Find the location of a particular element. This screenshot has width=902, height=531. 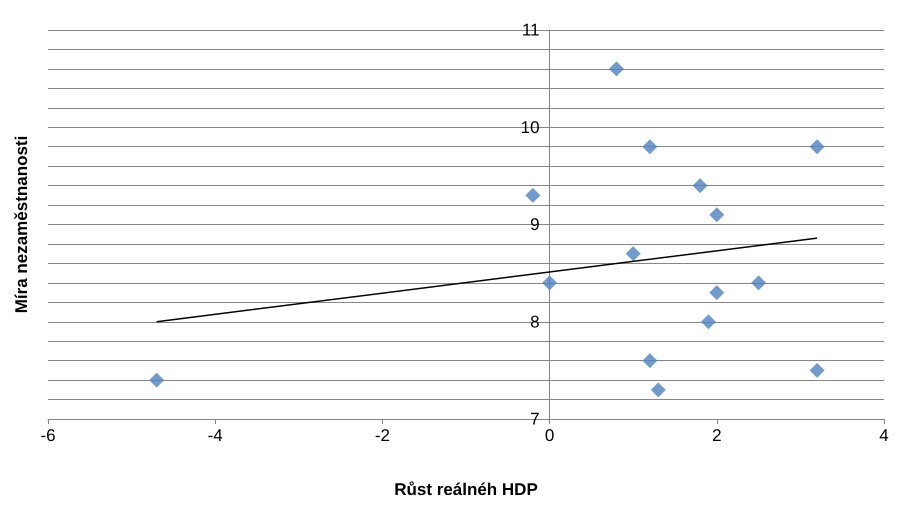

y-tick-label: 9 is located at coordinates (535, 224).